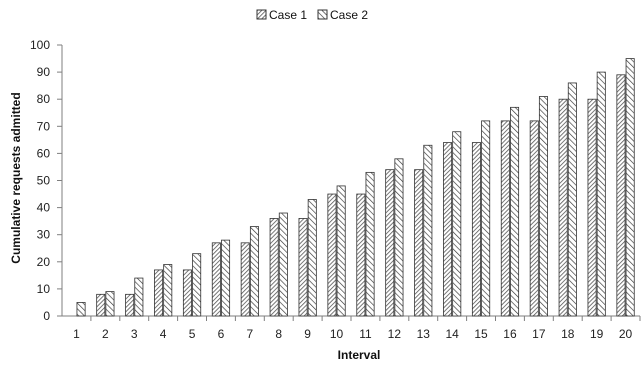  What do you see at coordinates (481, 334) in the screenshot?
I see `x-tick-label: 15` at bounding box center [481, 334].